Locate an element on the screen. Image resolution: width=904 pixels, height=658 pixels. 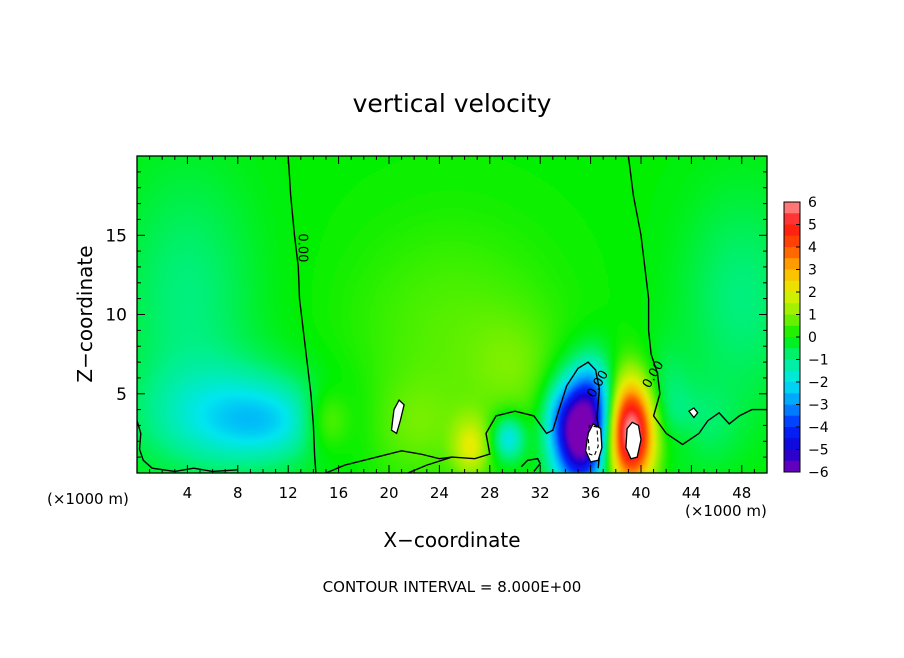
x-tick-label: 32 is located at coordinates (540, 493).